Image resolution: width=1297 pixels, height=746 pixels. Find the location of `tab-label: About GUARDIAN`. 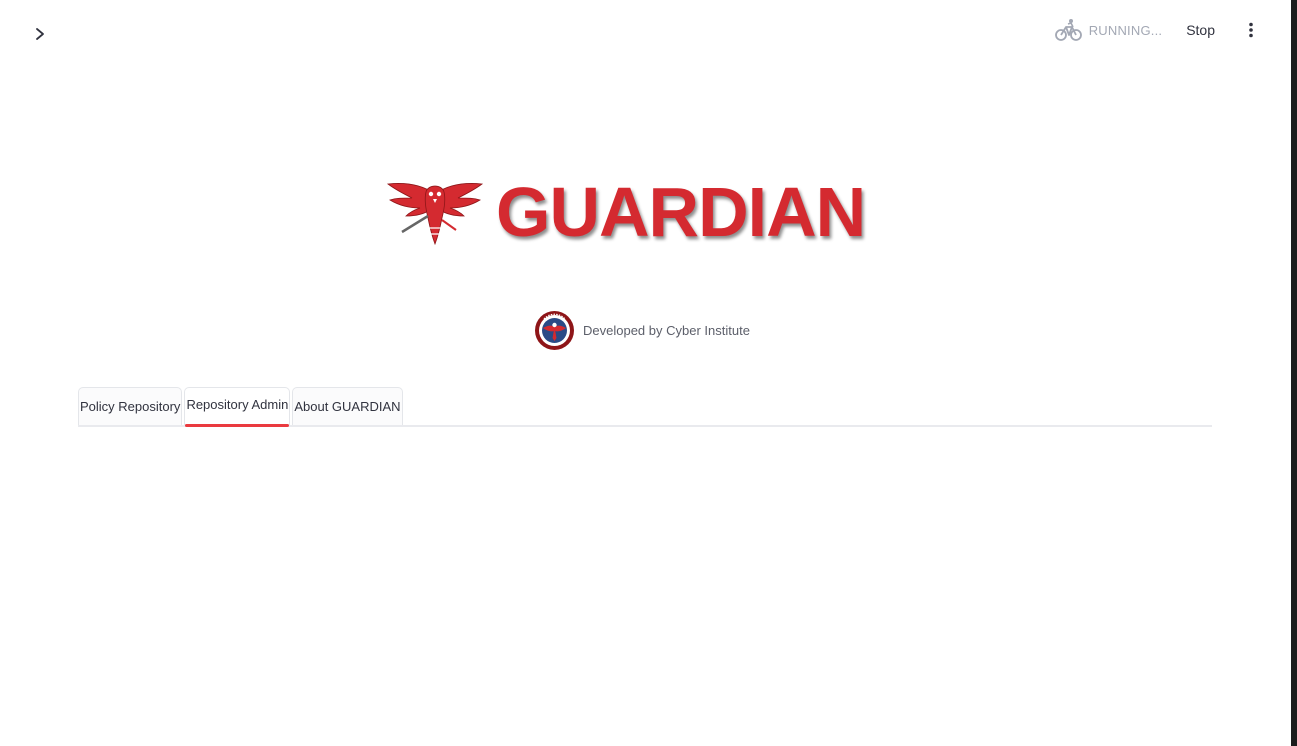

tab-label: About GUARDIAN is located at coordinates (347, 406).